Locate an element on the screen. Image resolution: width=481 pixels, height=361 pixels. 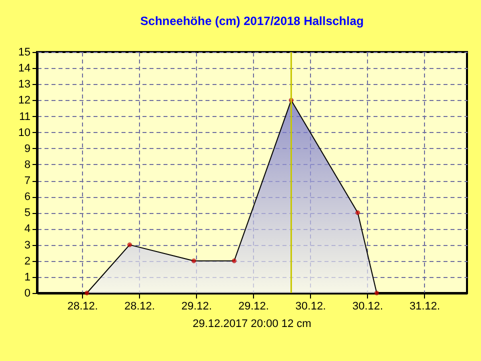
y-tick-label: 5 is located at coordinates (27, 213).